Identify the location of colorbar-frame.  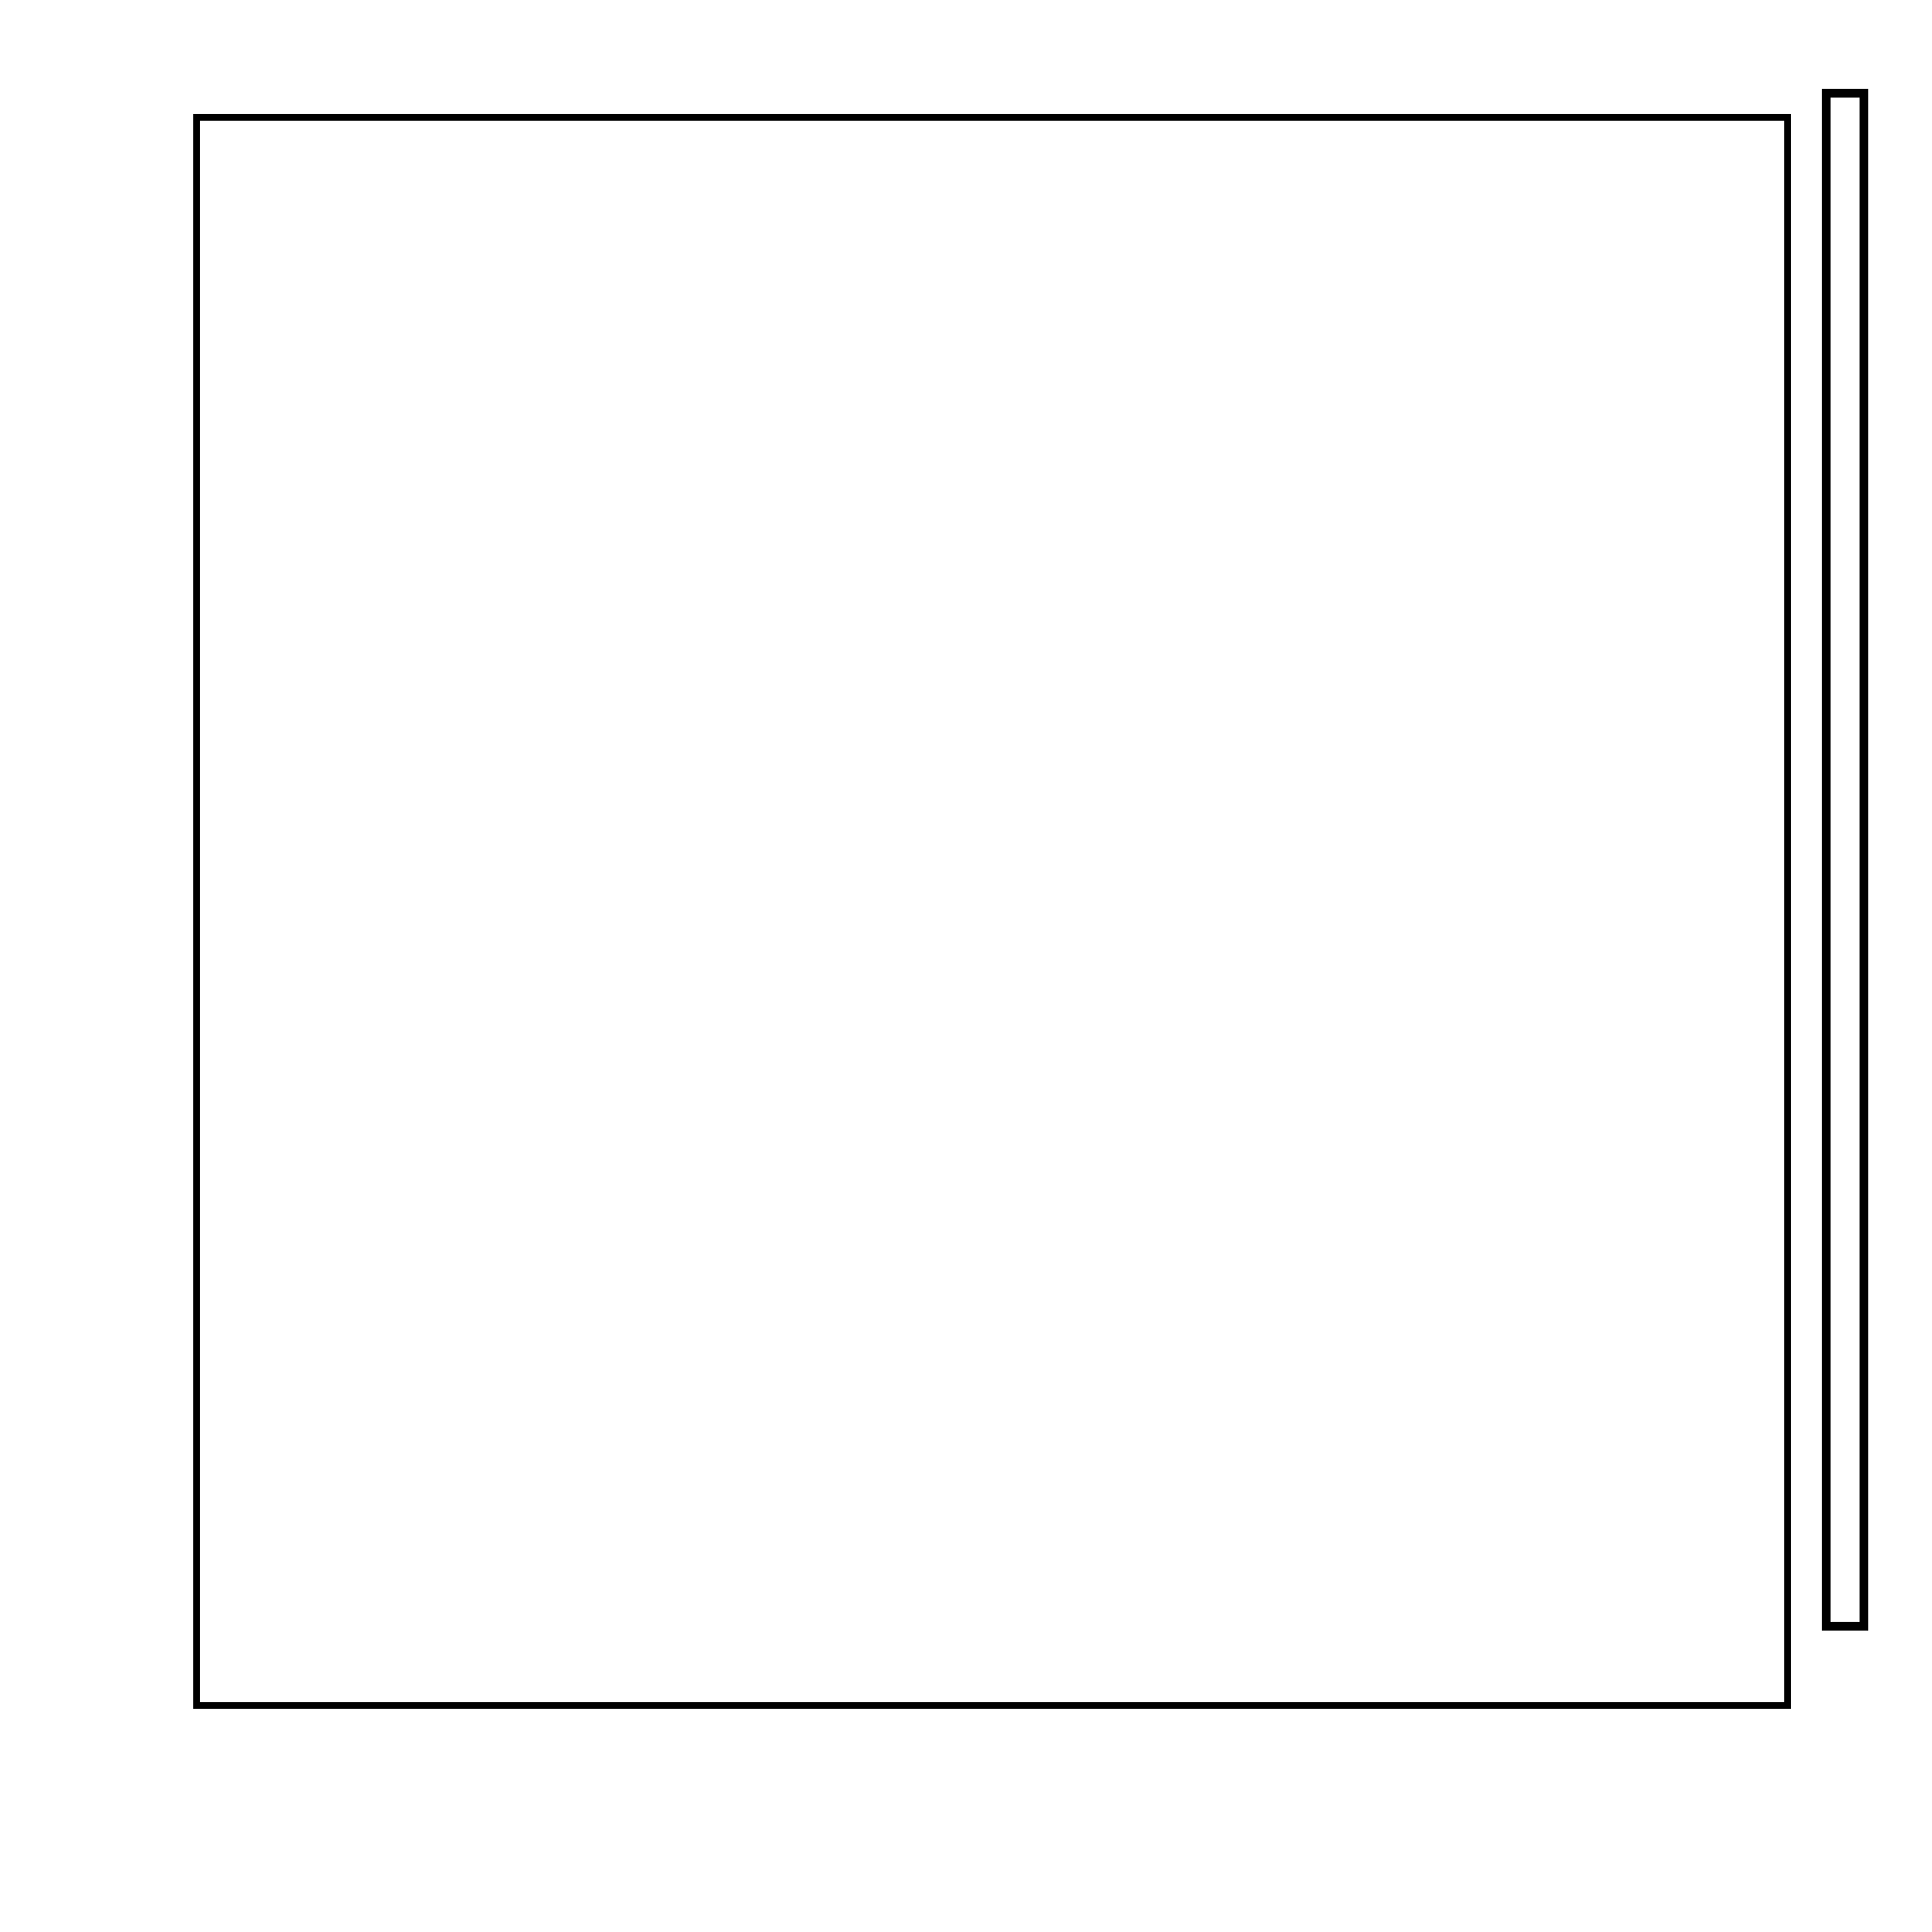
(1845, 860).